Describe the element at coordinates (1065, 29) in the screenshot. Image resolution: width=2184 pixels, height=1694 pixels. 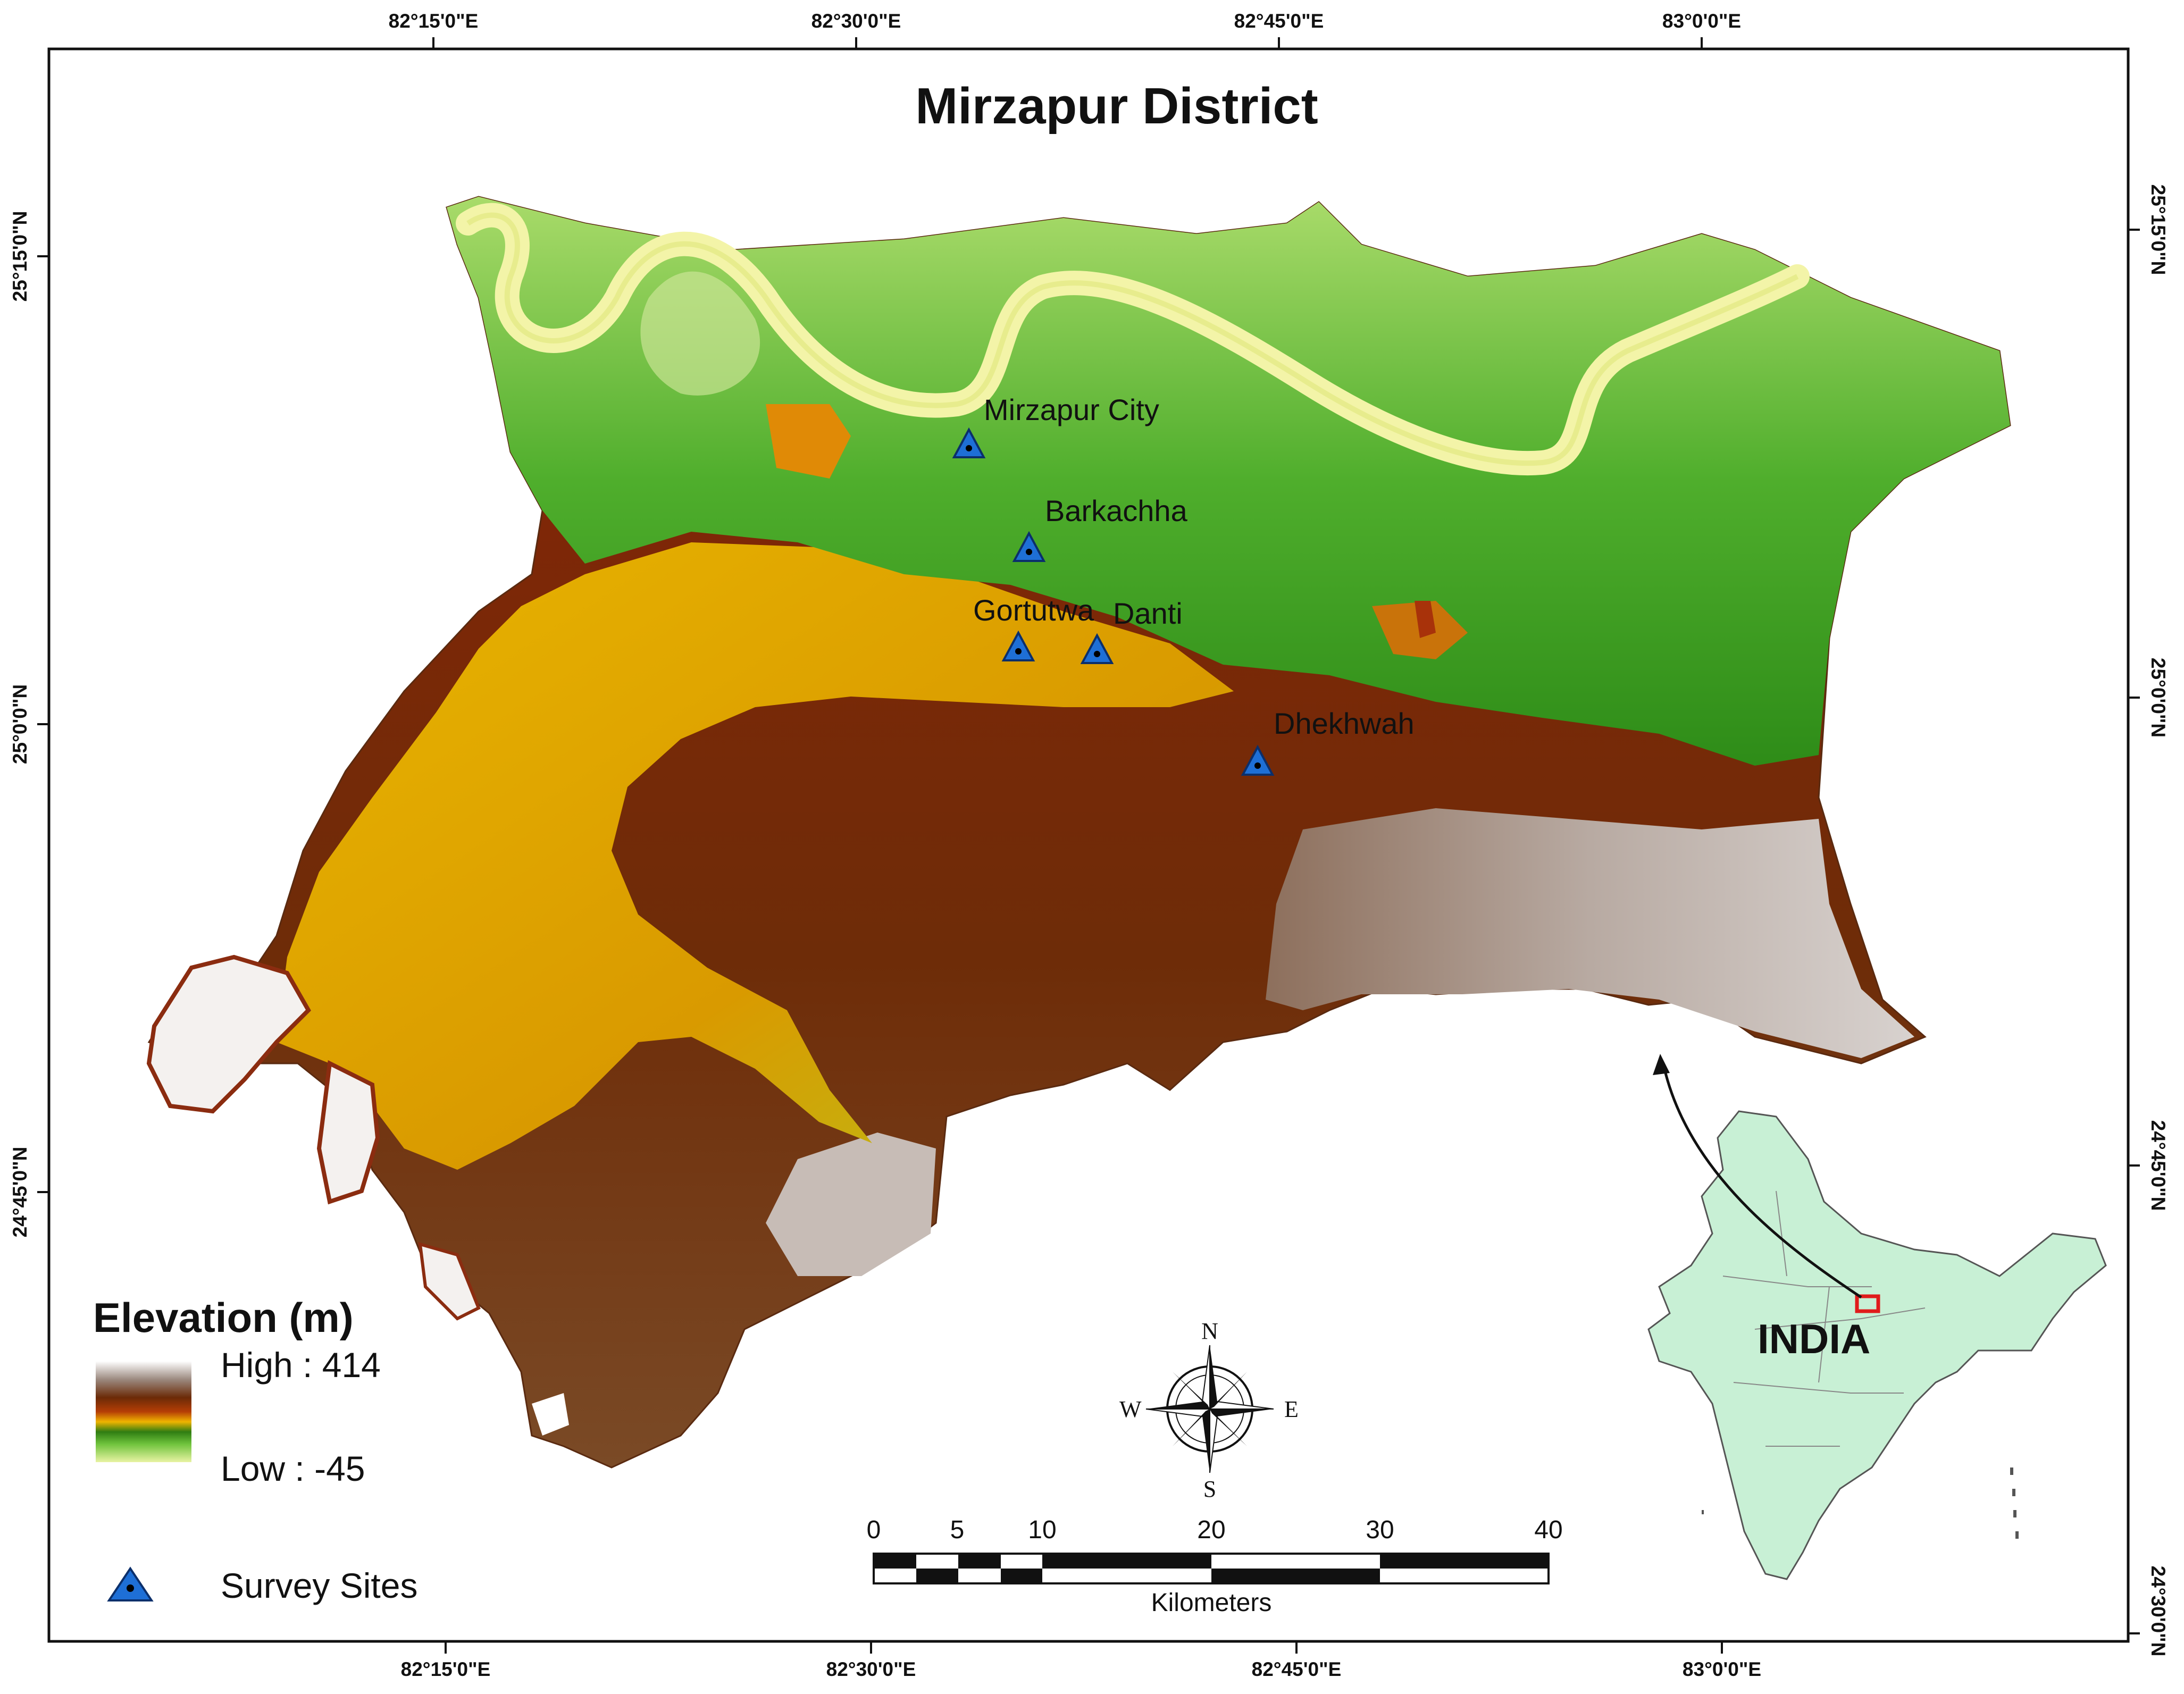
I see `graticule-top: 82°15'0"E 82°30'0"E 82°45'0"E 83°0'0"E` at that location.